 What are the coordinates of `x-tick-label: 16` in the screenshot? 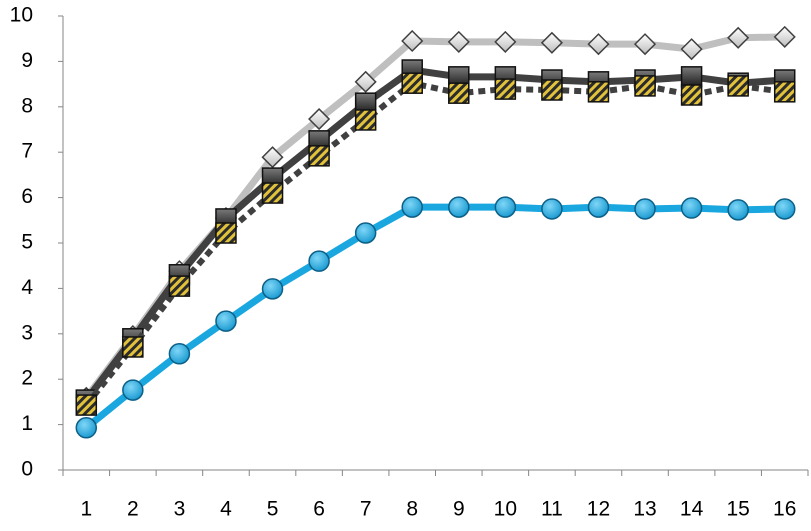 It's located at (784, 509).